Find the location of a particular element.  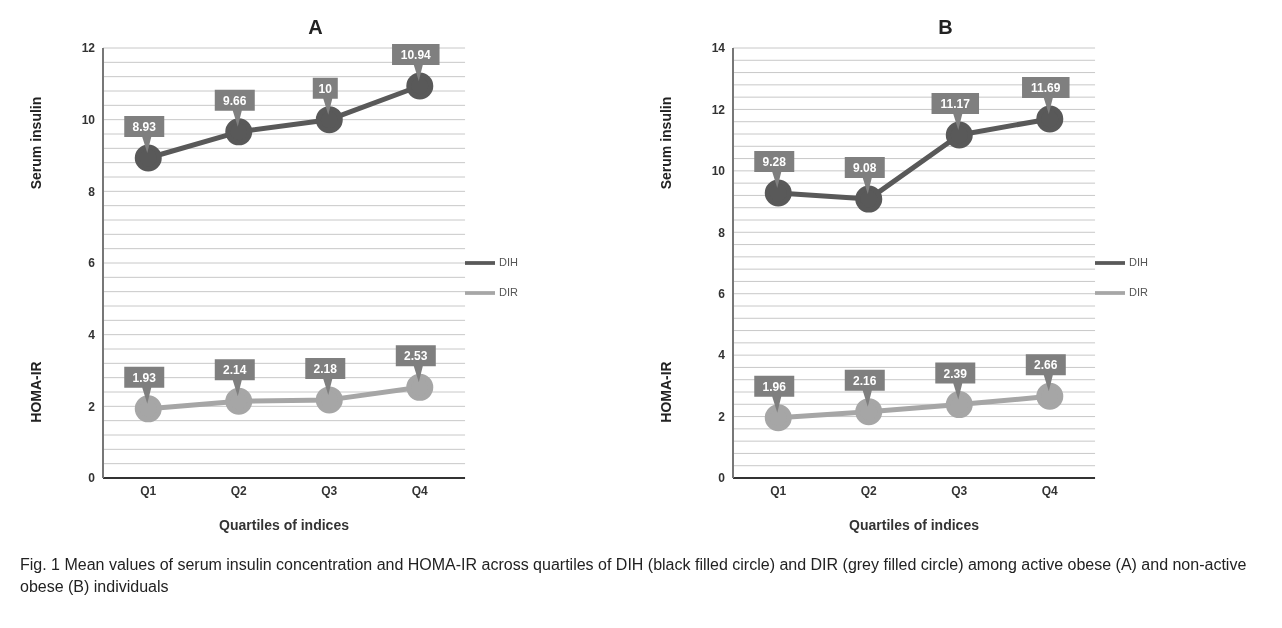

data-label: 11.17 is located at coordinates (955, 103).